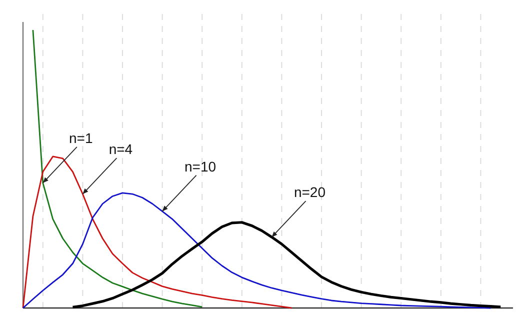 This screenshot has width=525, height=325. What do you see at coordinates (310, 192) in the screenshot?
I see `annotation: n=20` at bounding box center [310, 192].